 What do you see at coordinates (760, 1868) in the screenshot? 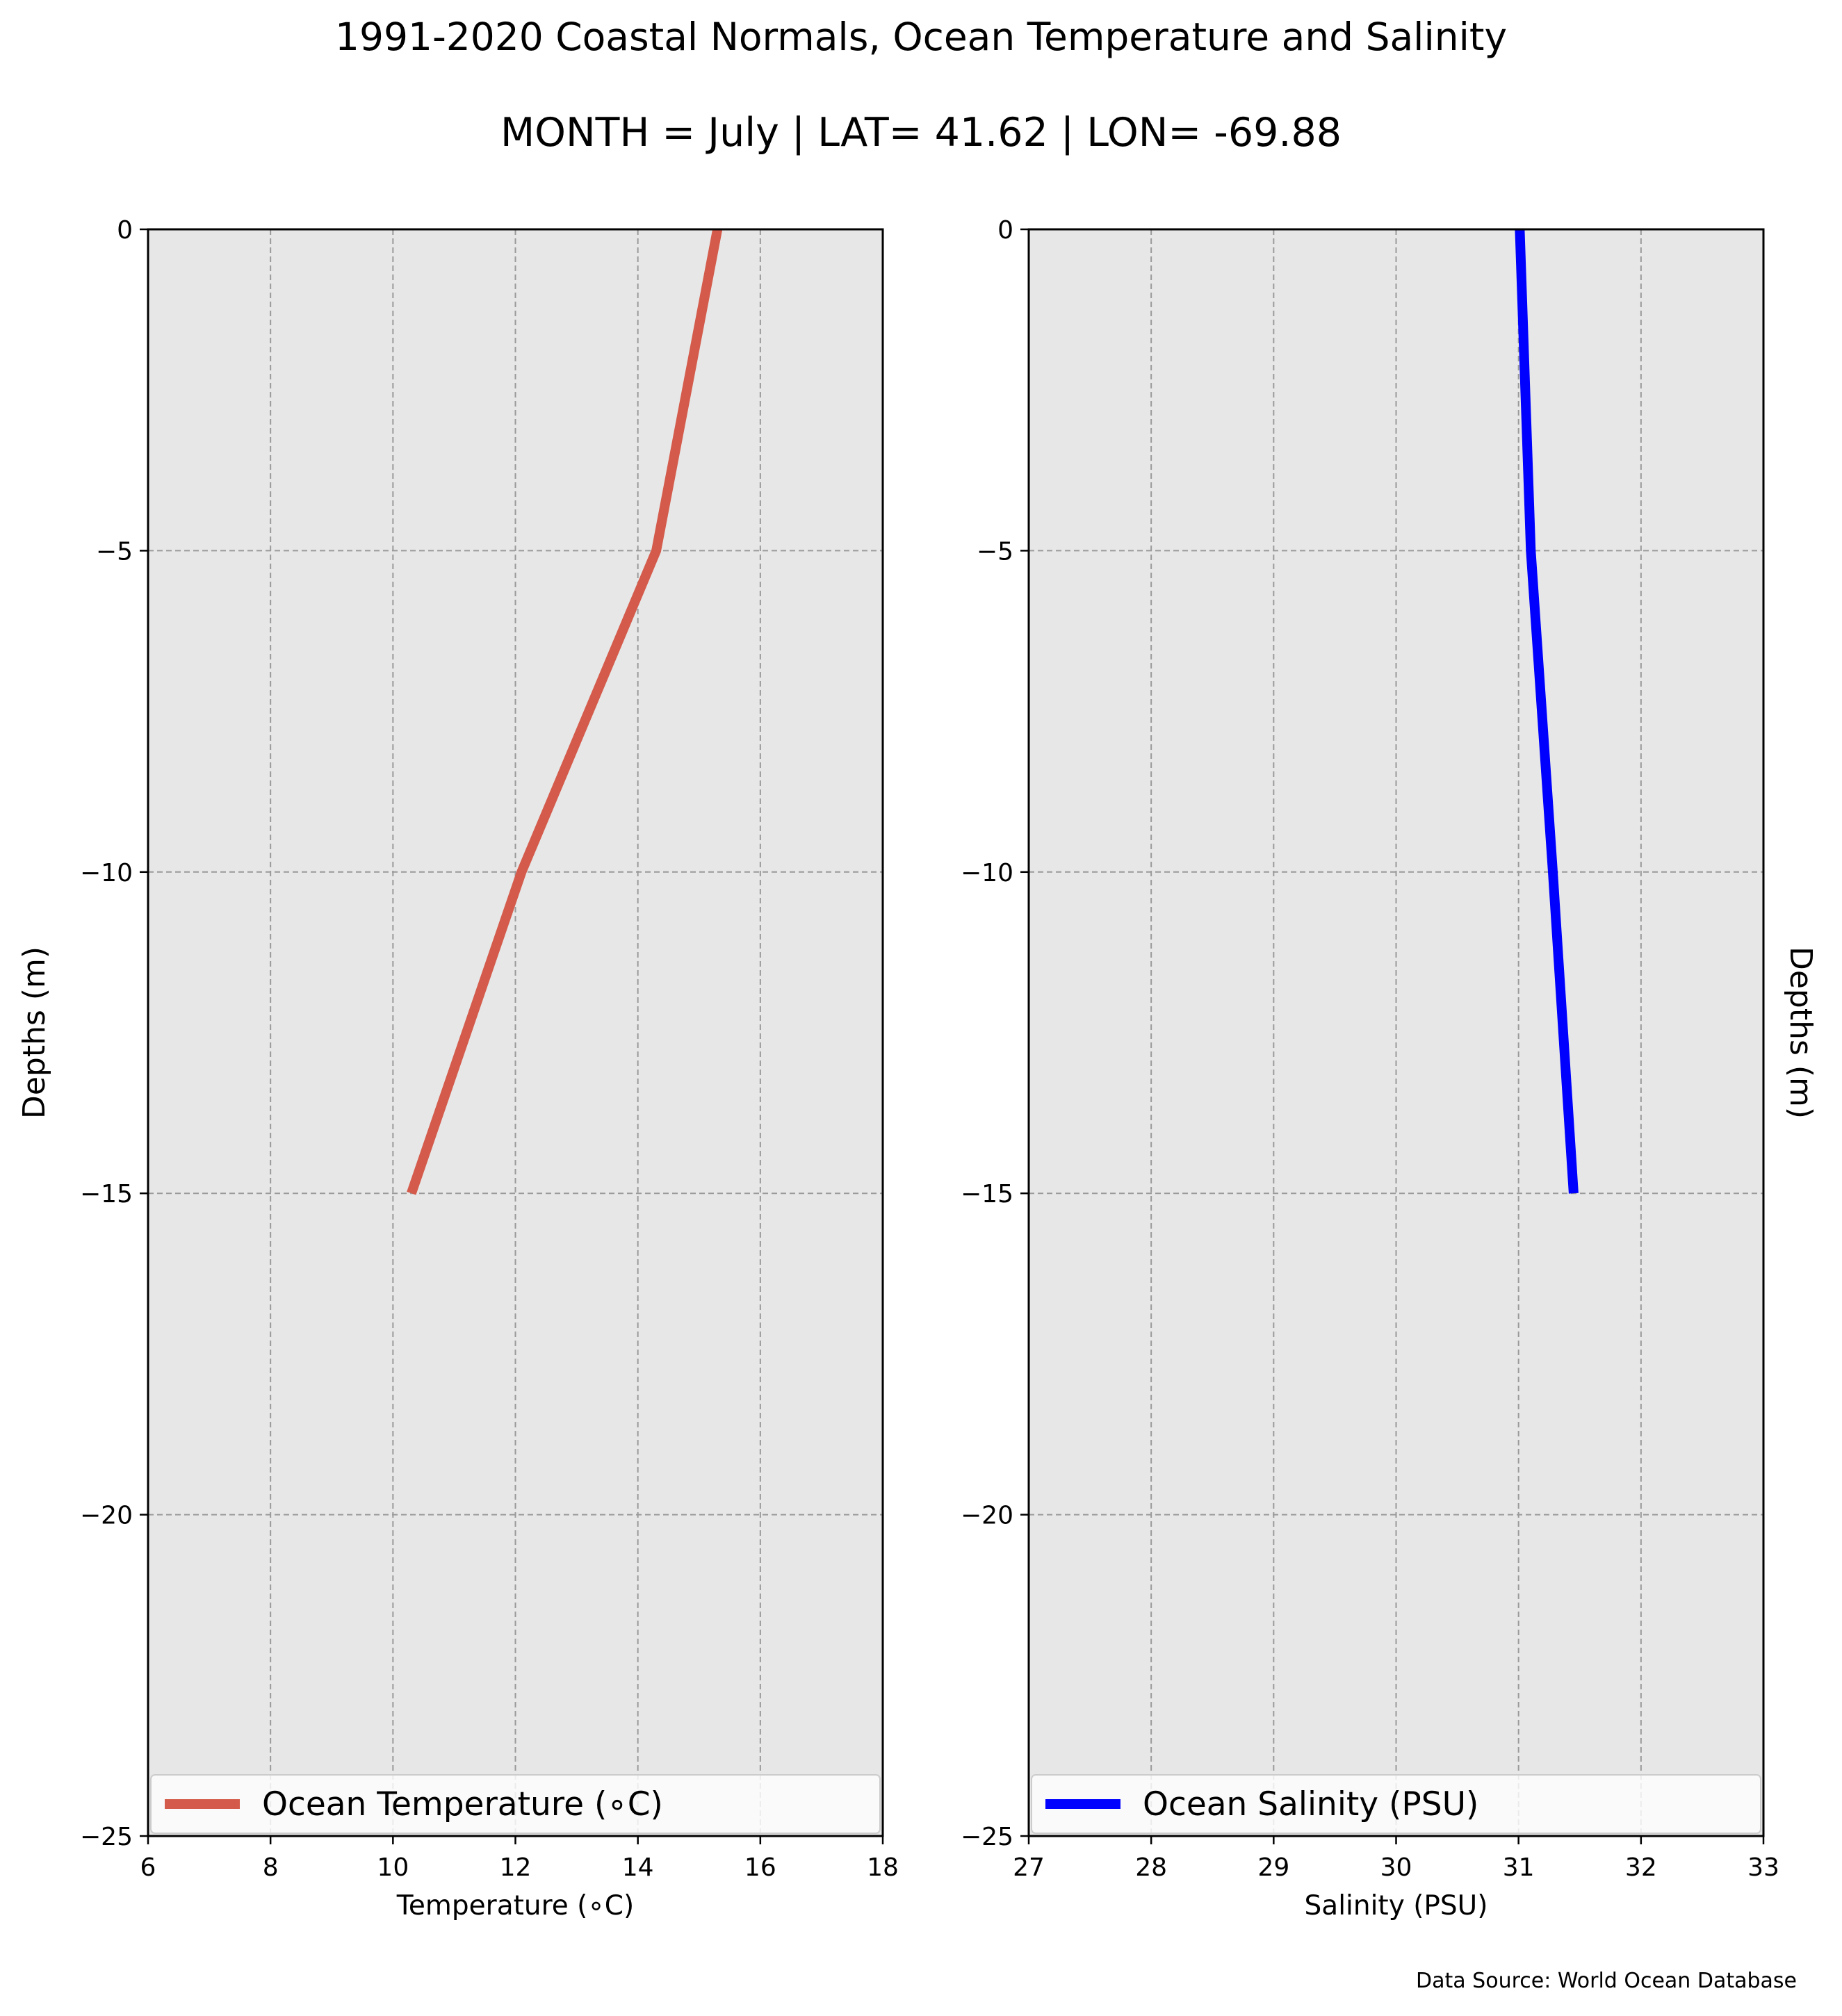
I see `x-tick-label: 16` at bounding box center [760, 1868].